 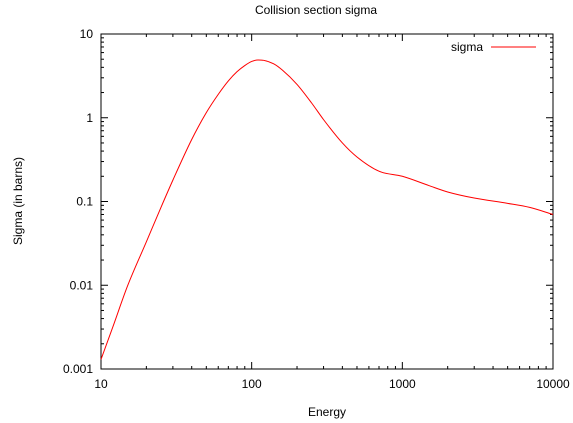 What do you see at coordinates (327, 412) in the screenshot?
I see `x-axis-label: Energy` at bounding box center [327, 412].